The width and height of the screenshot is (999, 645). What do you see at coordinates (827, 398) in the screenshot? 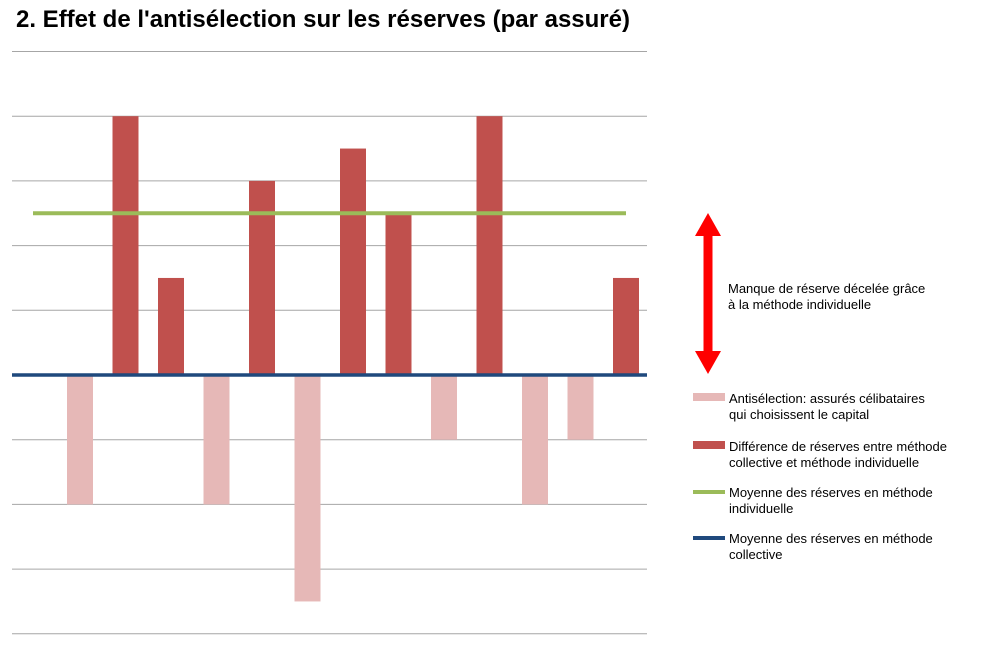
I see `legend-label-line1: Antisélection: assurés célibataires` at bounding box center [827, 398].